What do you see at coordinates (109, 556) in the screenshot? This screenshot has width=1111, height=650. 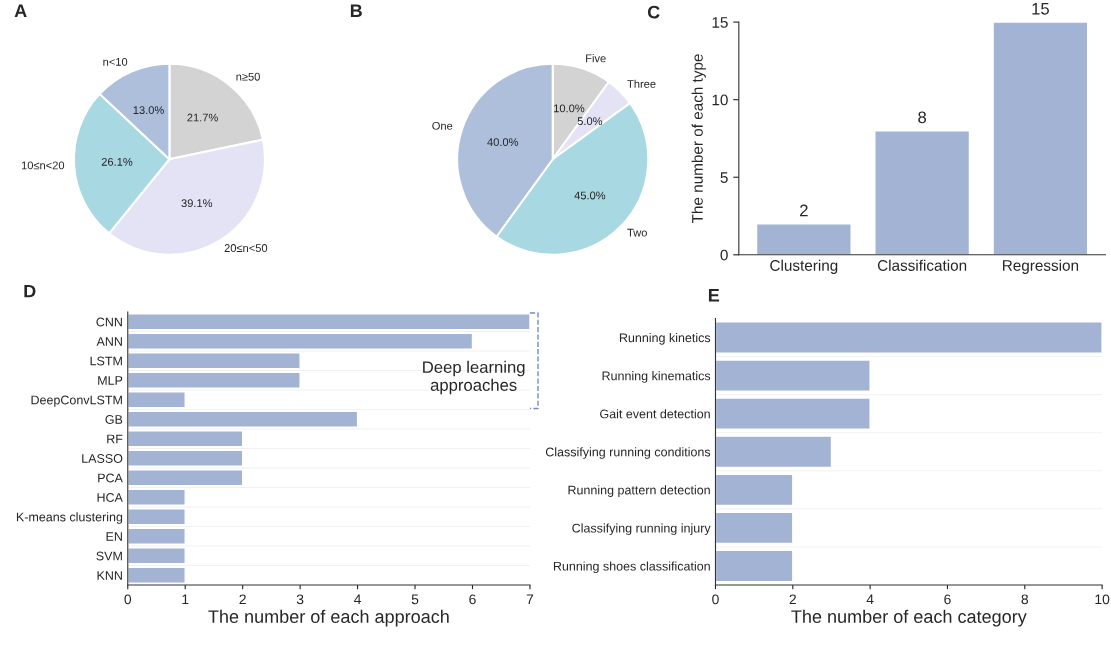 I see `y-tick-label: SVM` at bounding box center [109, 556].